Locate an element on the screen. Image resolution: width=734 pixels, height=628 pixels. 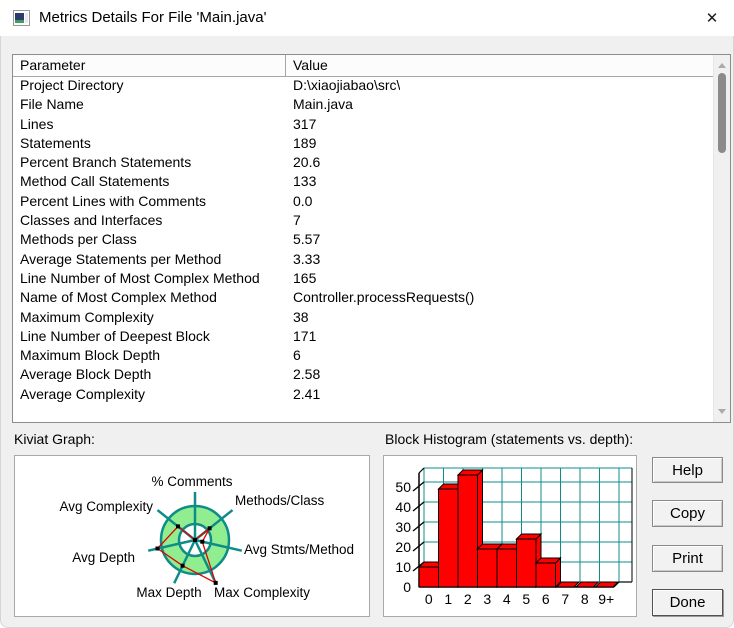
kiviat-axis-label: Max Complexity is located at coordinates (262, 592).